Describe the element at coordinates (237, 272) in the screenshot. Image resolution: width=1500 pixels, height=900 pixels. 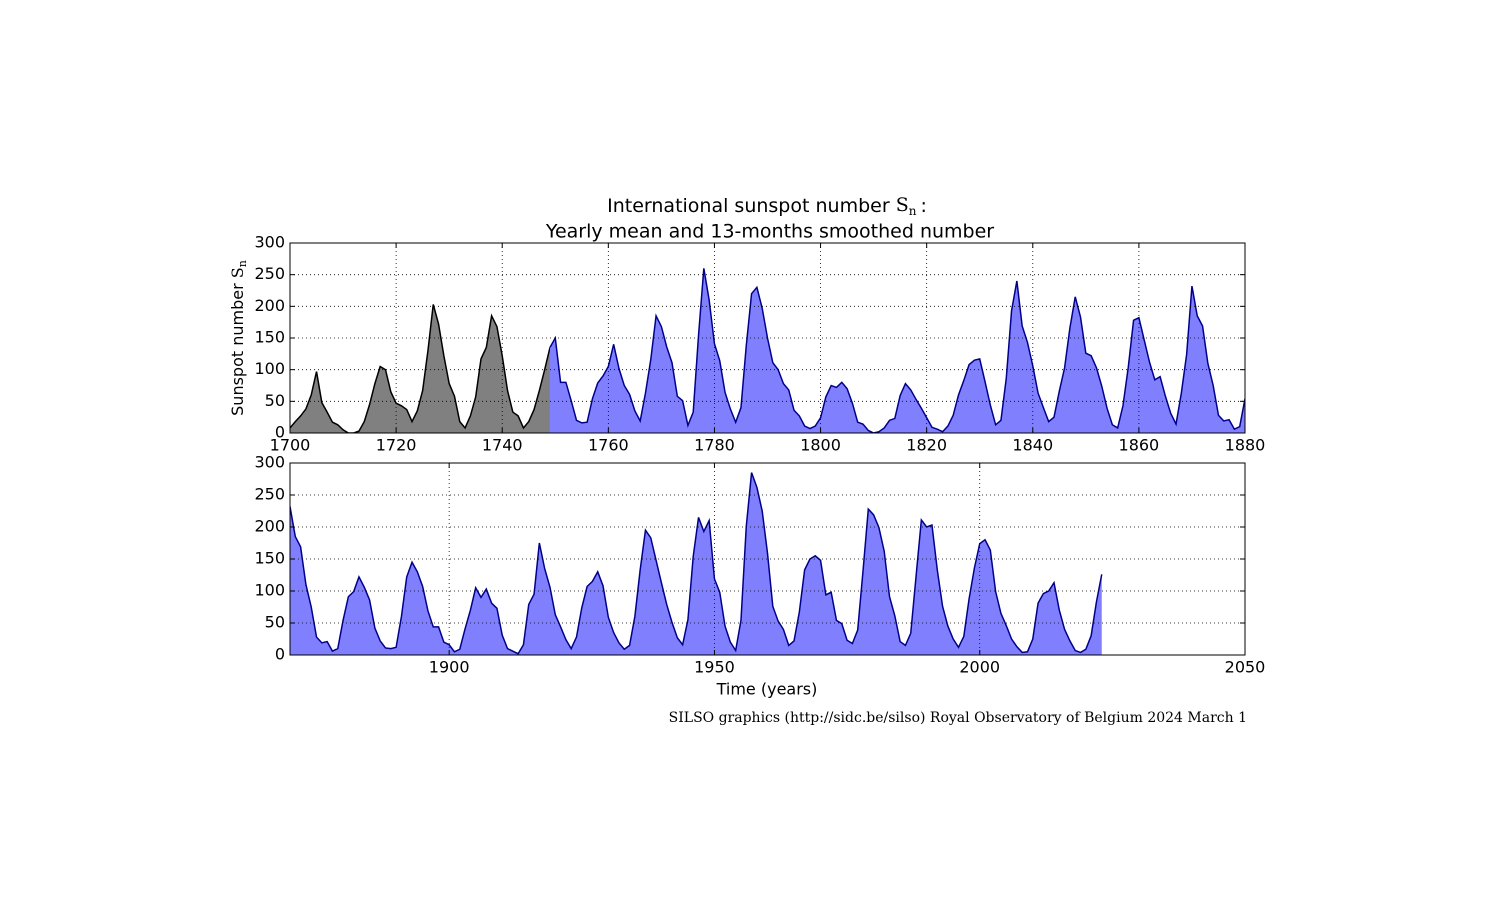
I see `y-label-symbol: S` at that location.